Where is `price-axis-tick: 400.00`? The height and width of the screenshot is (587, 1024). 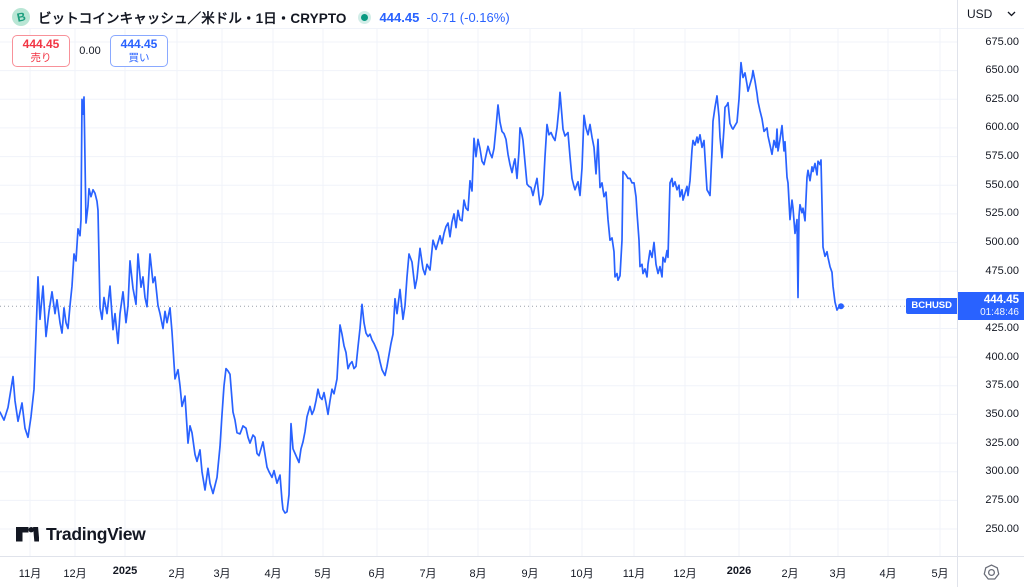 price-axis-tick: 400.00 is located at coordinates (1002, 356).